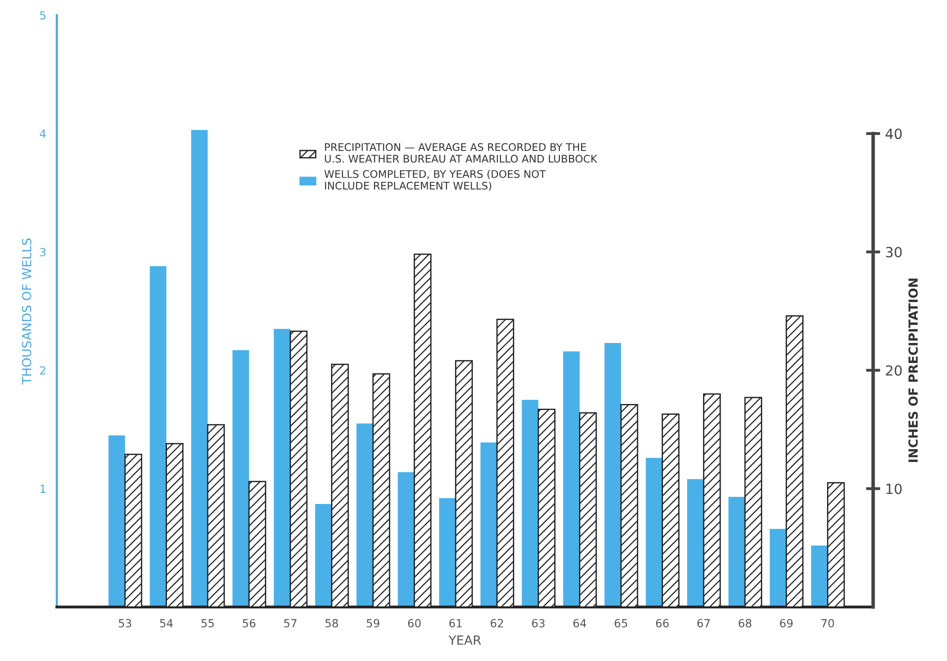 The height and width of the screenshot is (661, 947). What do you see at coordinates (455, 623) in the screenshot?
I see `x-tick-label: 61` at bounding box center [455, 623].